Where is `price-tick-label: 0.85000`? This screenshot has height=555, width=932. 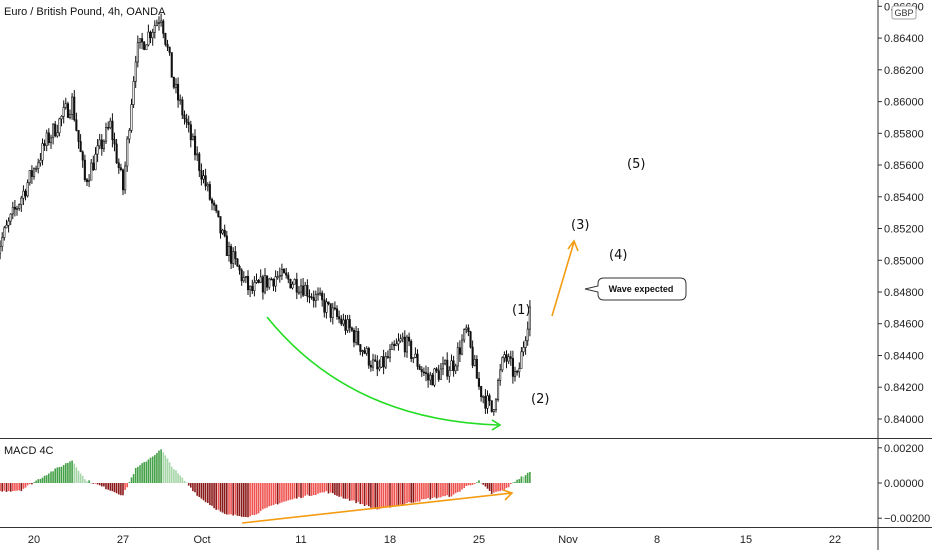
price-tick-label: 0.85000 is located at coordinates (904, 261).